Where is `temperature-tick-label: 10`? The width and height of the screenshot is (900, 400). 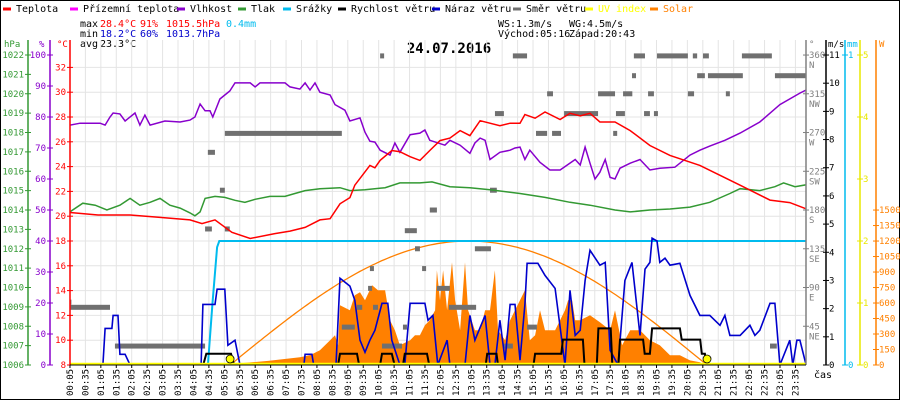 temperature-tick-label: 10 is located at coordinates (60, 341).